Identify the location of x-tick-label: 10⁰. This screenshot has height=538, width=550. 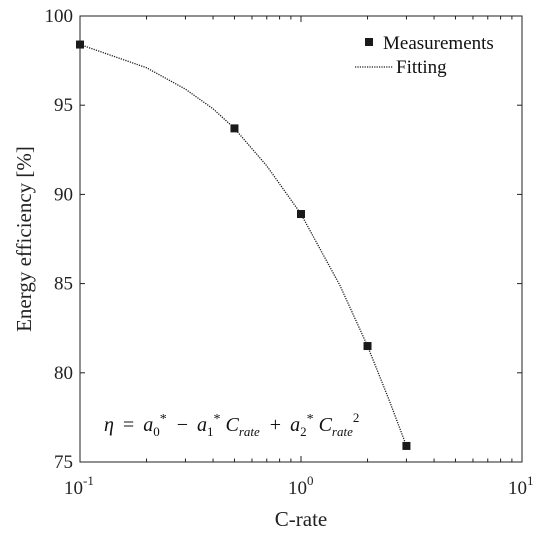
(301, 486).